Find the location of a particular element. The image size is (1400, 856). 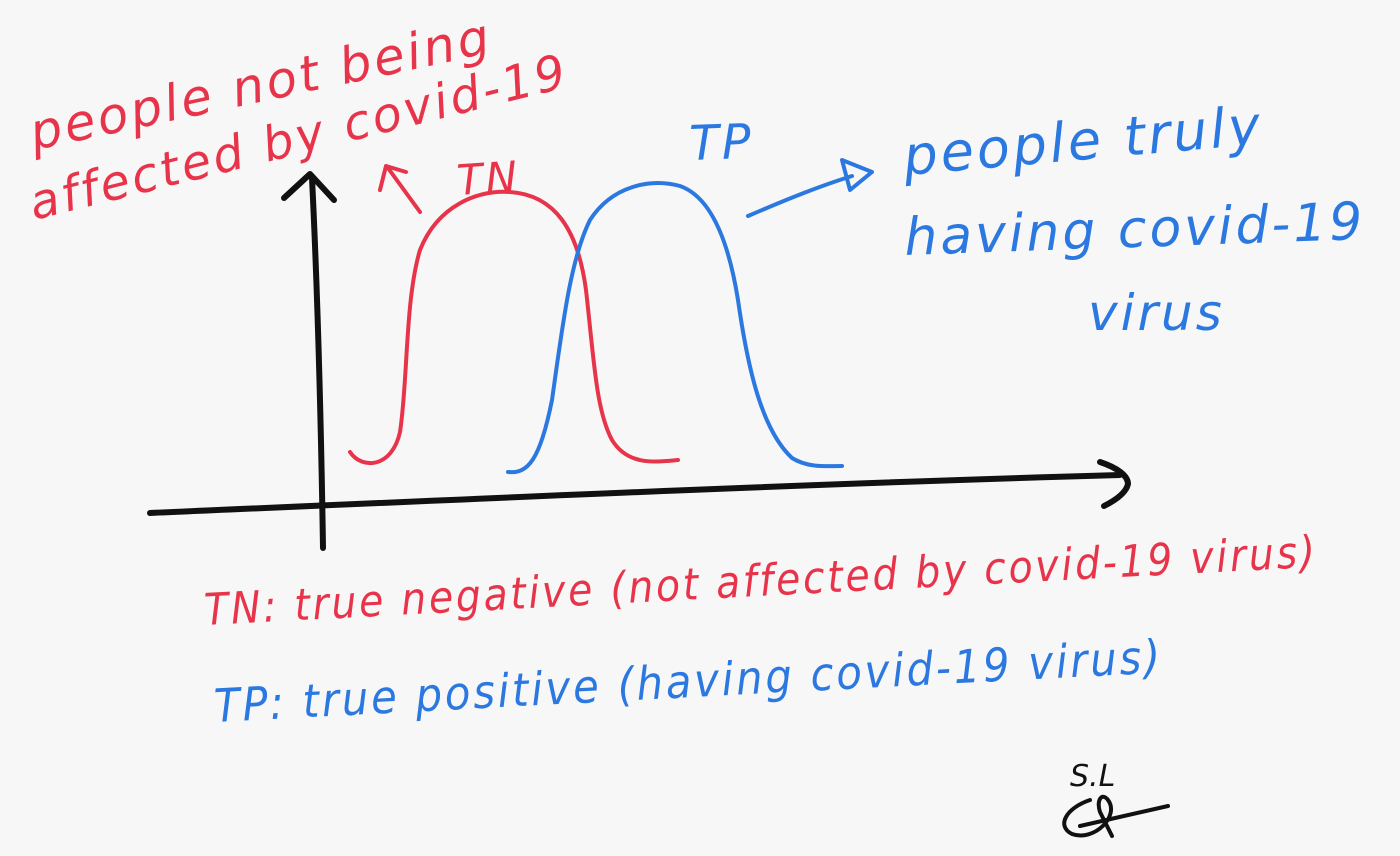

y-axis is located at coordinates (317, 363).